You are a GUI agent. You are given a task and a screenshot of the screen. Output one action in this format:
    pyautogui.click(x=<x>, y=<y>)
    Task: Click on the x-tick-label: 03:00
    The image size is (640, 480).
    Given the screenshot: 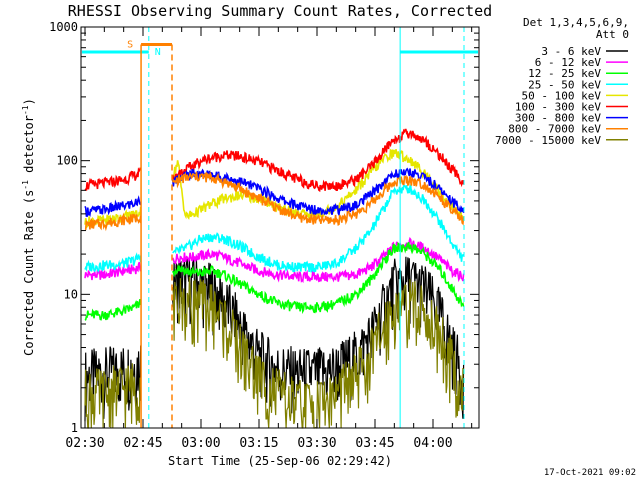 What is the action you would take?
    pyautogui.click(x=200, y=443)
    